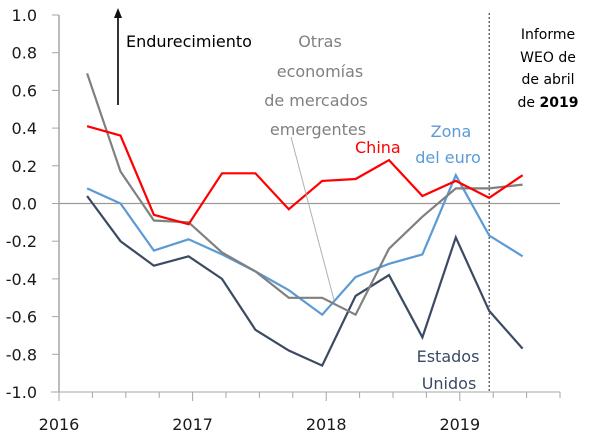  I want to click on weo-label-prefix: de, so click(529, 103).